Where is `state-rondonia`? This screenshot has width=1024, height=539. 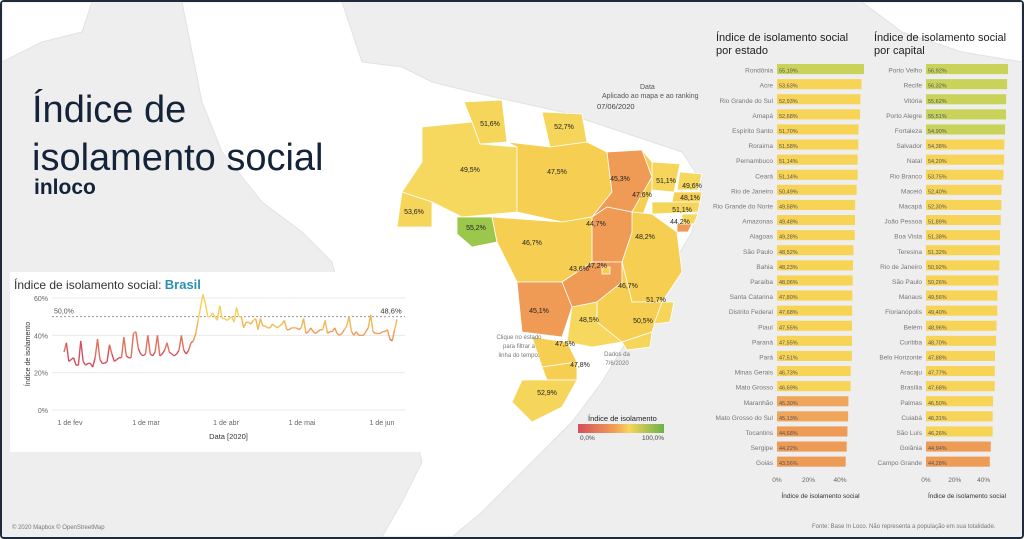
state-rondonia is located at coordinates (477, 232).